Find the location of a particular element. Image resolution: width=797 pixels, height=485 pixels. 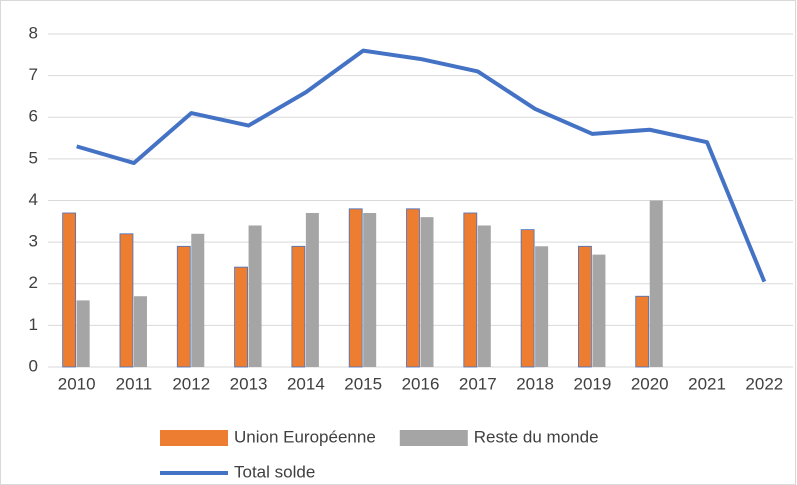

y-tick-label: 3 is located at coordinates (33, 241).